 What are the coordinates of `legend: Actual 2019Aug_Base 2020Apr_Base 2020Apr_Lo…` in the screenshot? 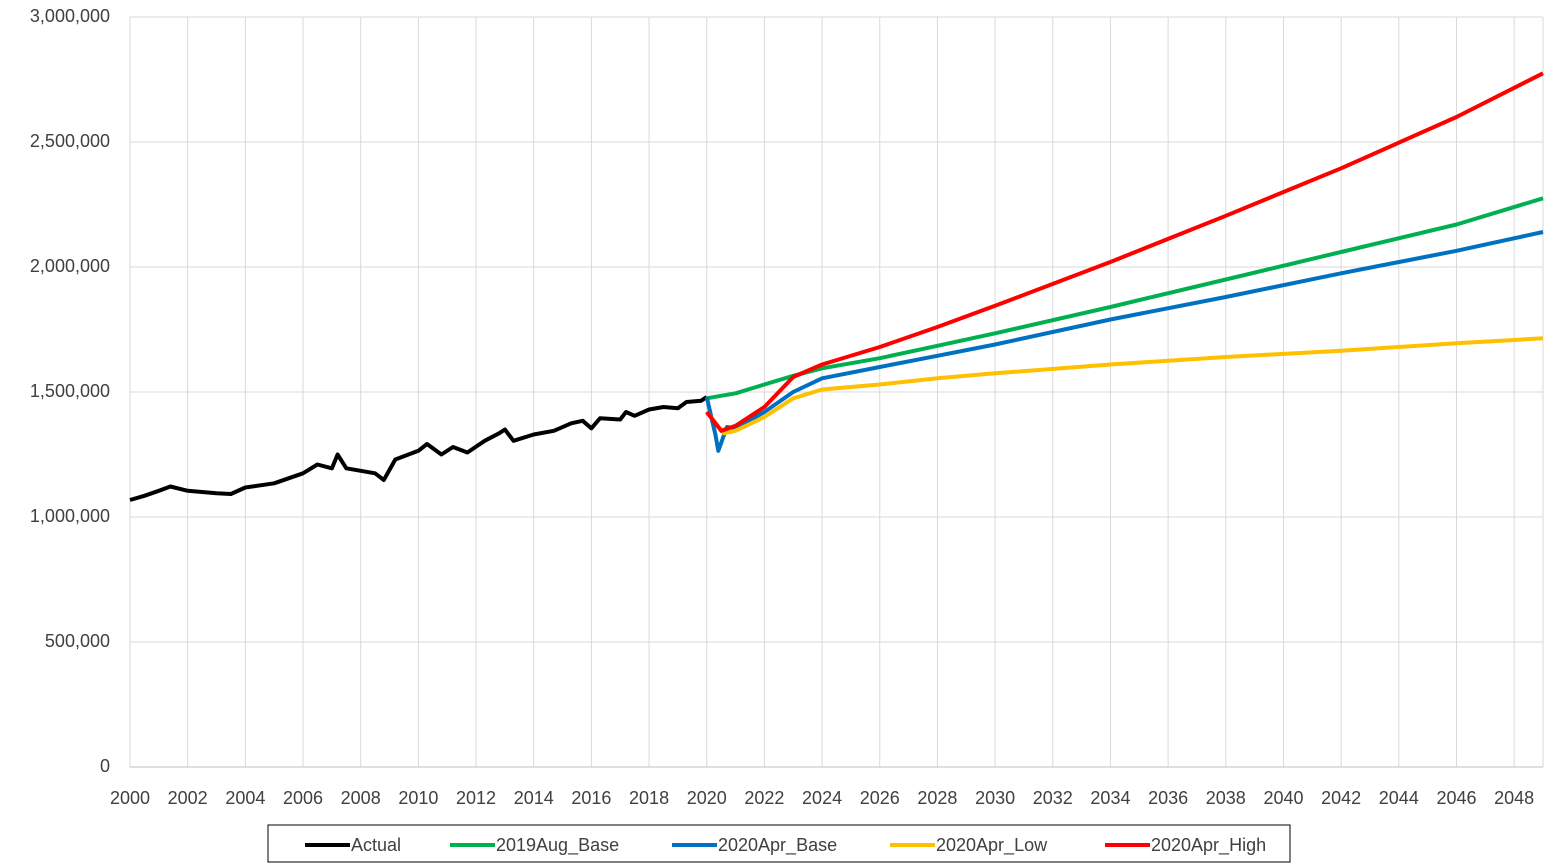 It's located at (779, 843).